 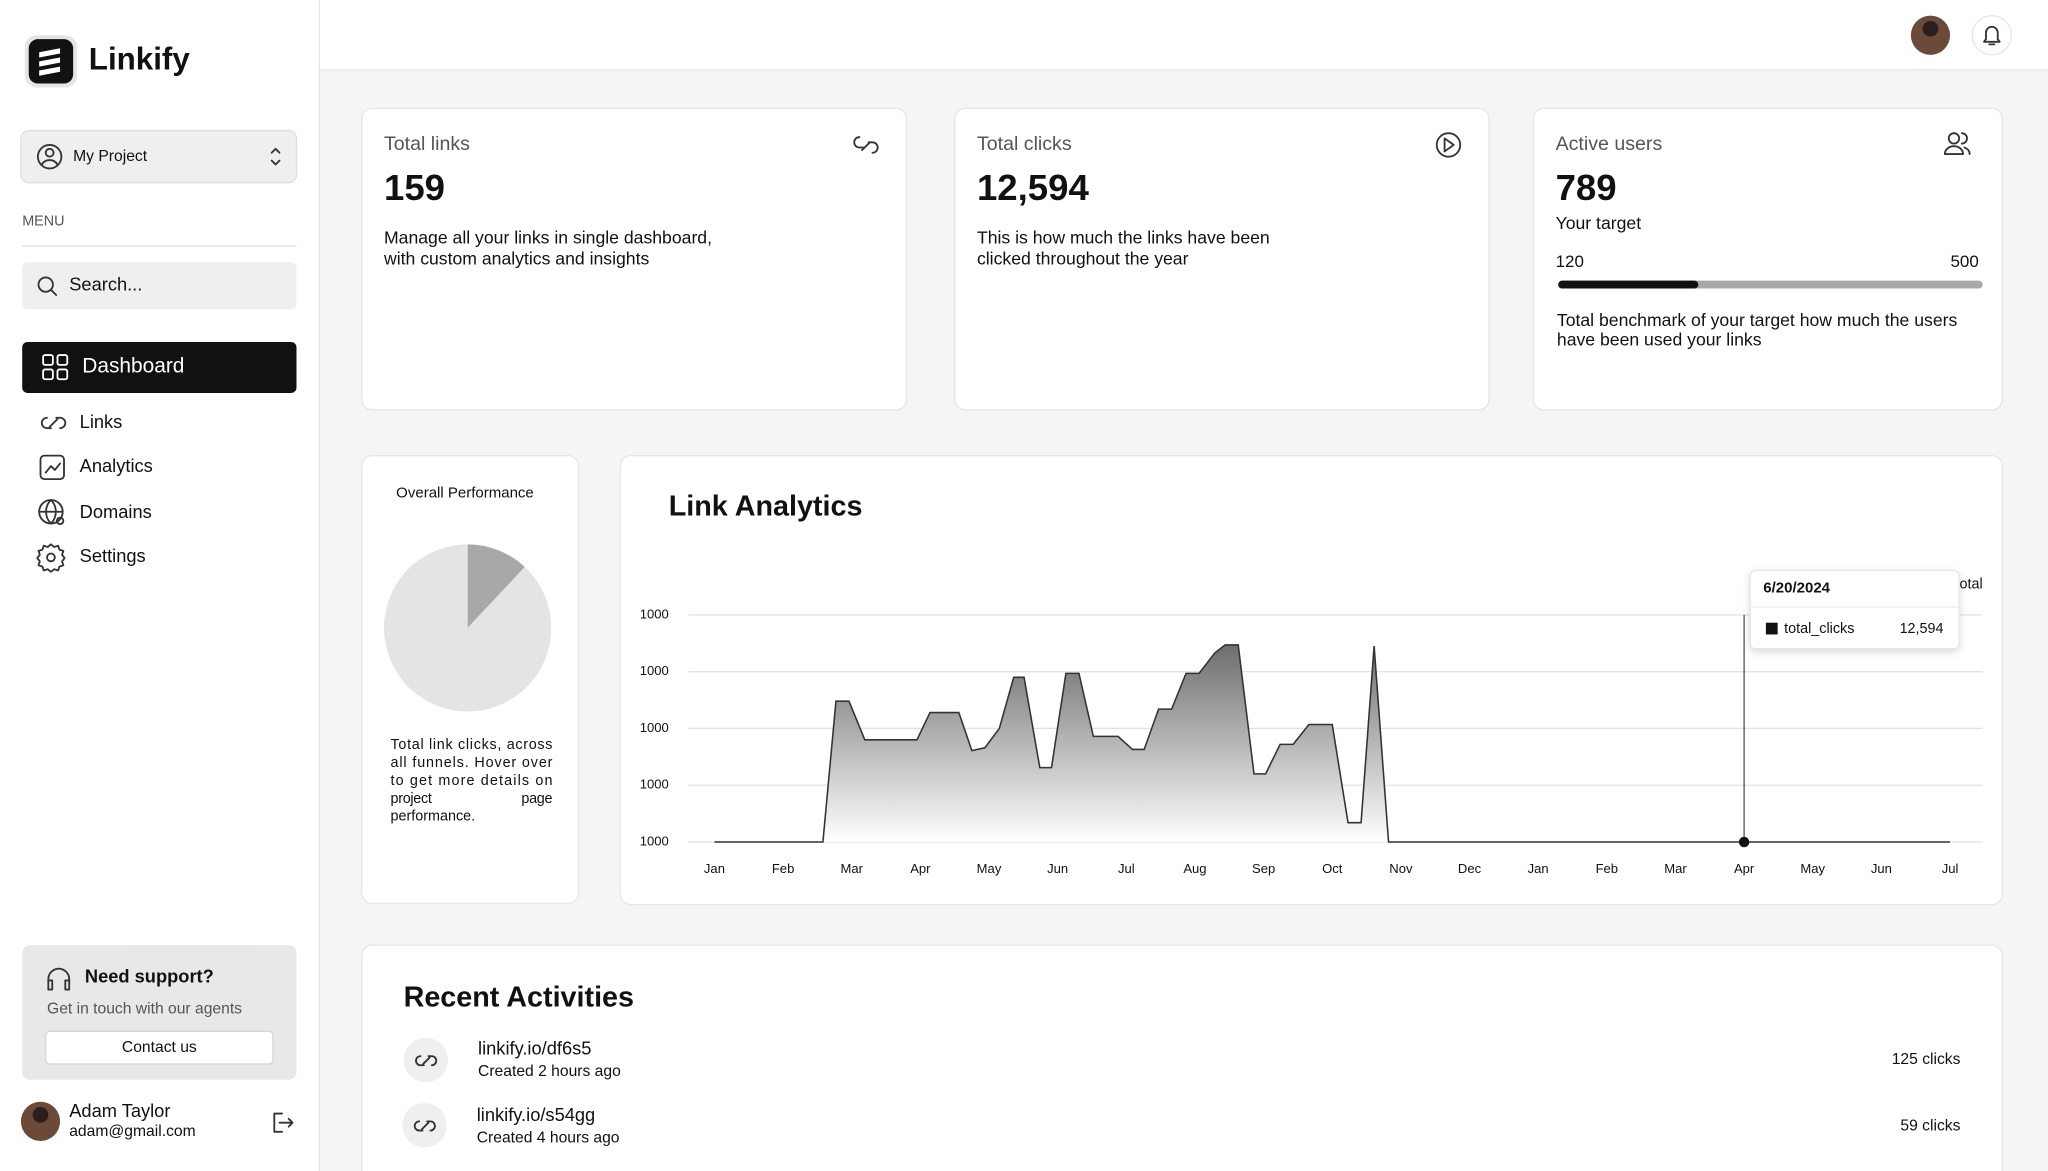 I want to click on settings-icon, so click(x=51, y=558).